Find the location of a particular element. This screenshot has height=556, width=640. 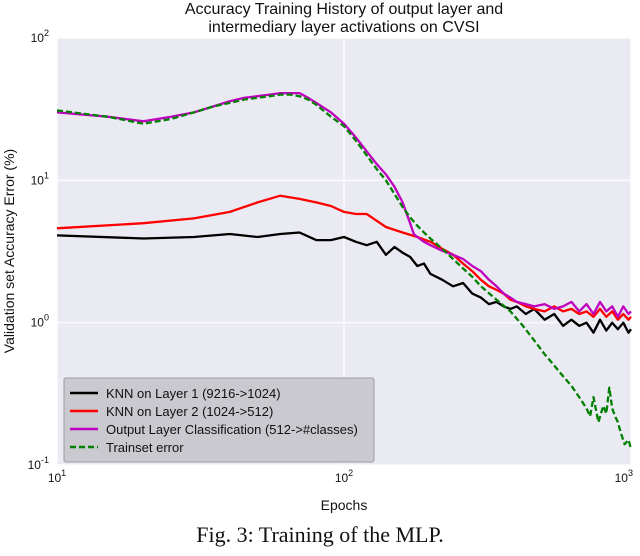

x-tick-label-1: 10² is located at coordinates (344, 476).